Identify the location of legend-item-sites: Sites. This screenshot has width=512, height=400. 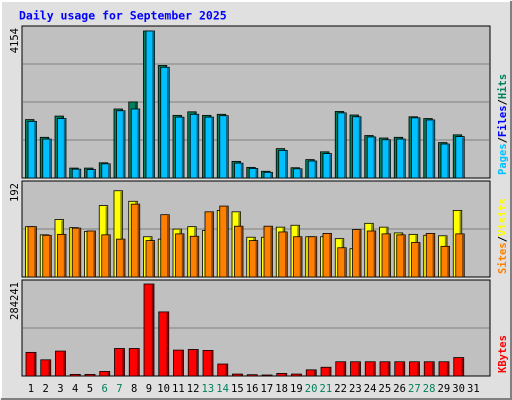
(503, 258).